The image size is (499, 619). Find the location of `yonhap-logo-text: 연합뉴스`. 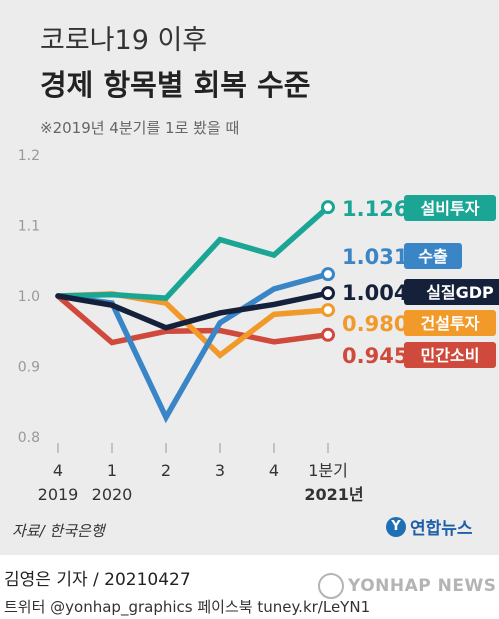

yonhap-logo-text: 연합뉴스 is located at coordinates (441, 529).